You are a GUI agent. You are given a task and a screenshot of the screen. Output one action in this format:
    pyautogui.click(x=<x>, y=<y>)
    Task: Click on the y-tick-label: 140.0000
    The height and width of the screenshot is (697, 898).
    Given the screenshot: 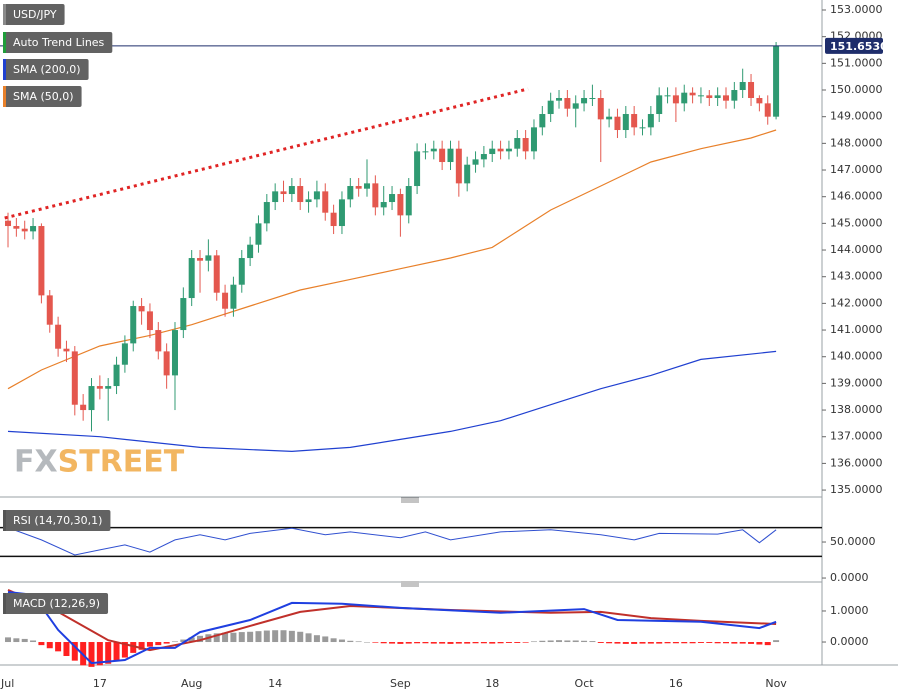 What is the action you would take?
    pyautogui.click(x=856, y=356)
    